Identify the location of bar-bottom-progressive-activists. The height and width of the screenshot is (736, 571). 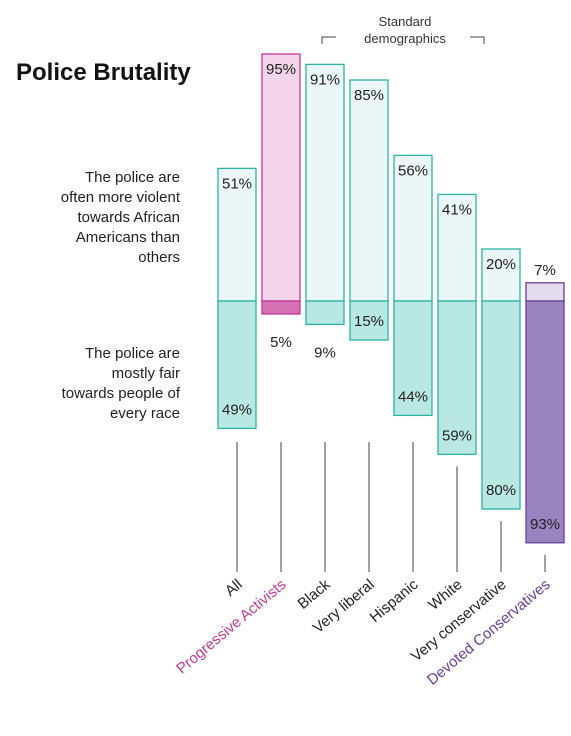
(281, 307).